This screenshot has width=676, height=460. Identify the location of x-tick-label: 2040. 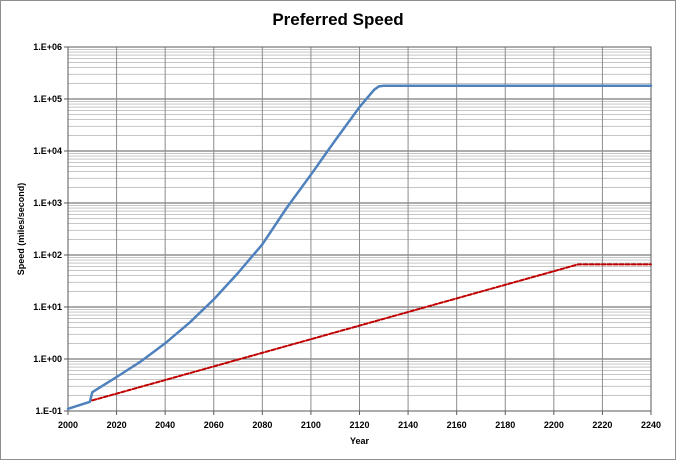
(165, 425).